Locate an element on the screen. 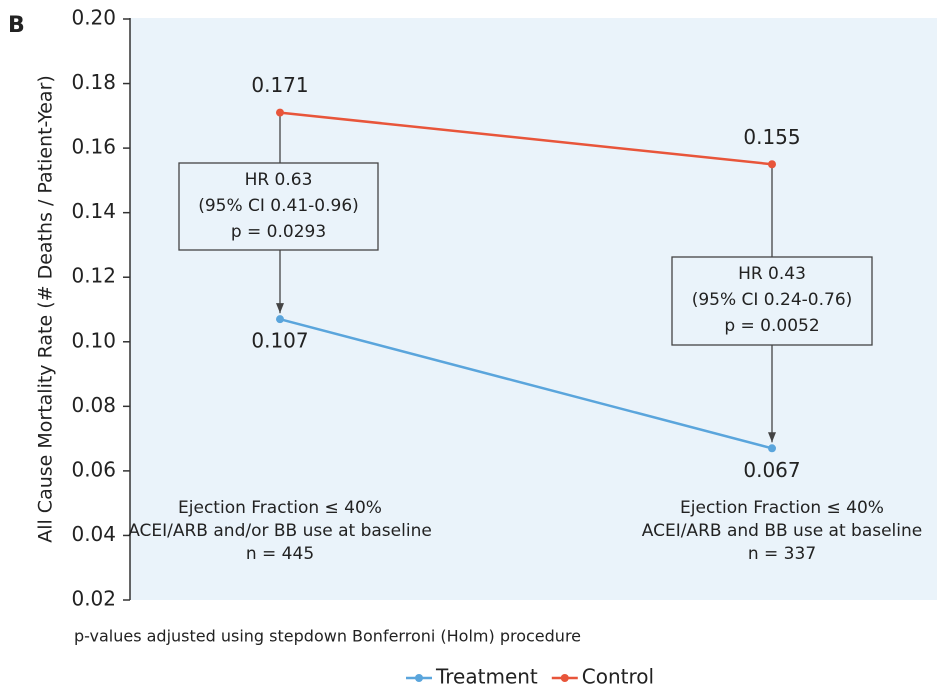 The width and height of the screenshot is (937, 694). y-tick-label: 0.16 is located at coordinates (93, 147).